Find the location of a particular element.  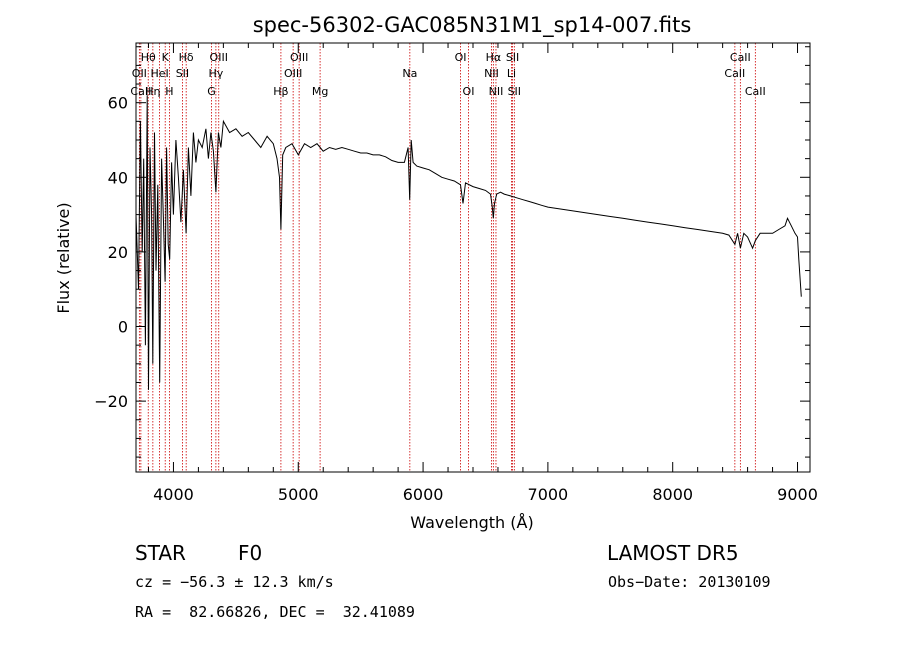

spectral-line-label: Li is located at coordinates (511, 73).